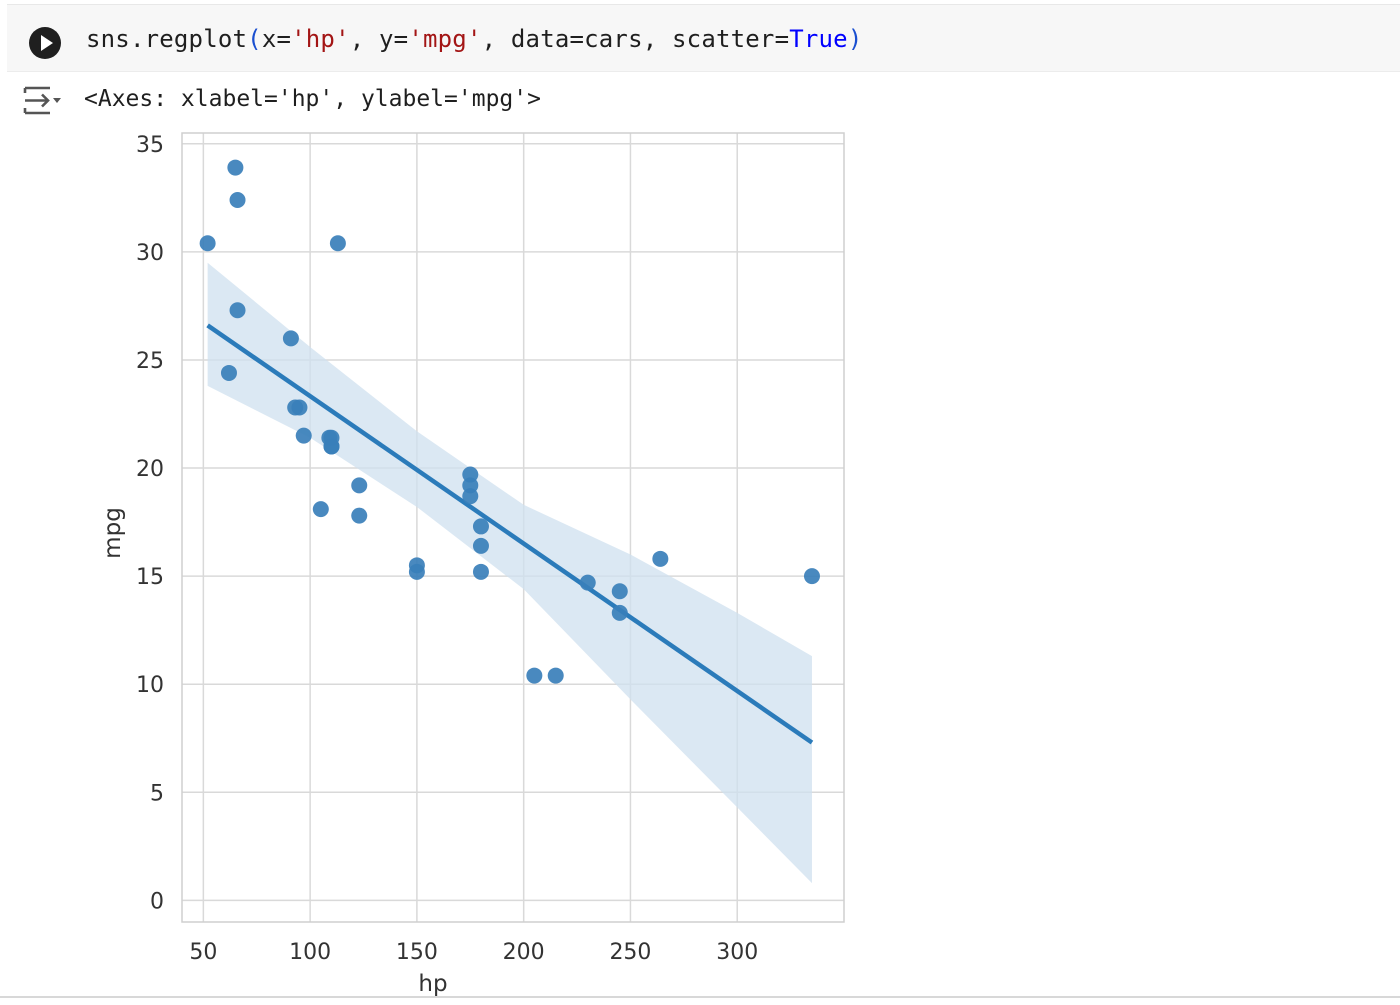 This screenshot has width=1400, height=1005. I want to click on x-tick-label: 50, so click(203, 952).